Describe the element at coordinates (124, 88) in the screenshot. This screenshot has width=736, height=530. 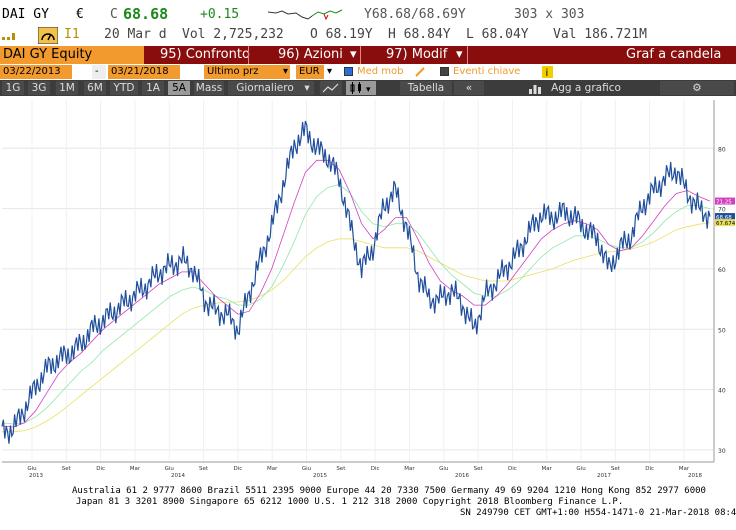
I see `range-ytd: YTD` at that location.